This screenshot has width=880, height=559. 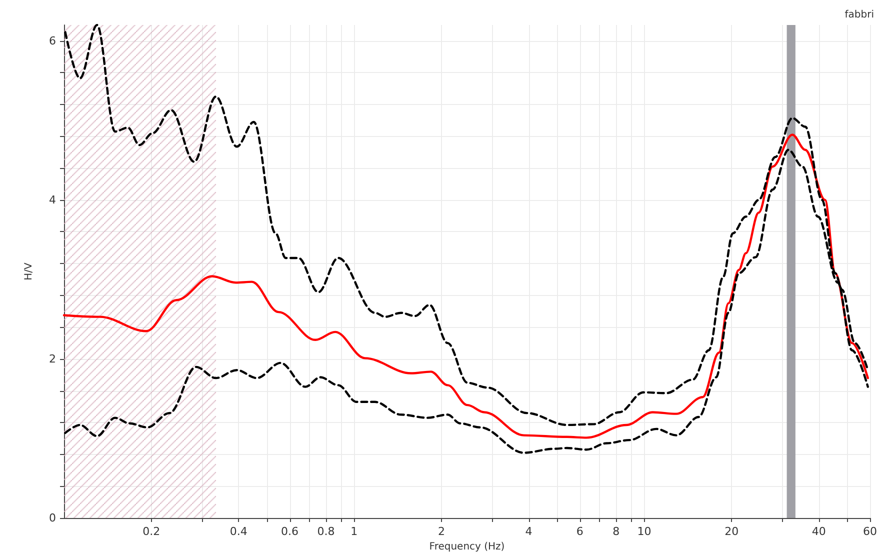 I want to click on x-tick-label: 40, so click(x=819, y=531).